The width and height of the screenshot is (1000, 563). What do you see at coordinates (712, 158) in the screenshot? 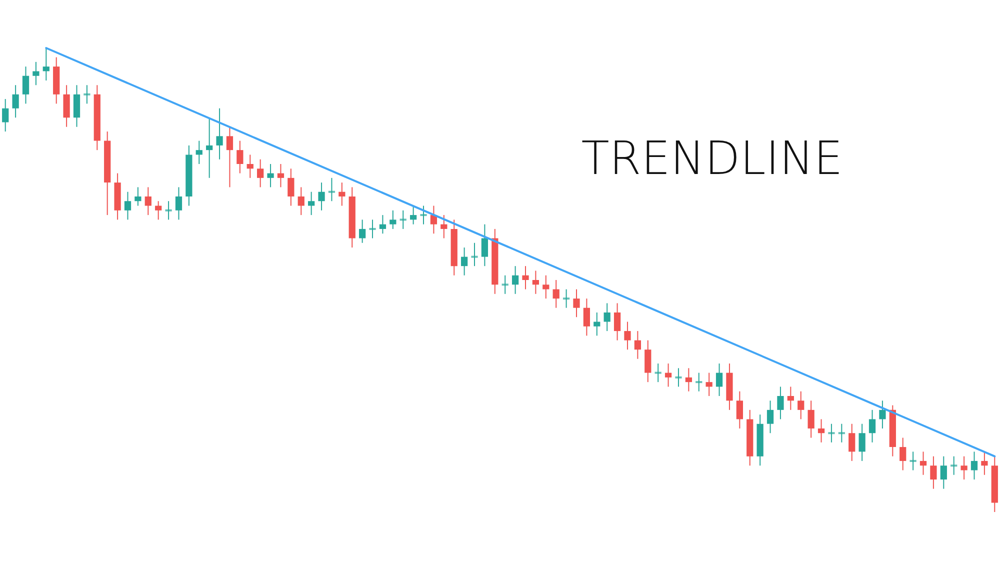
I see `annotation: TRENDLINE` at bounding box center [712, 158].